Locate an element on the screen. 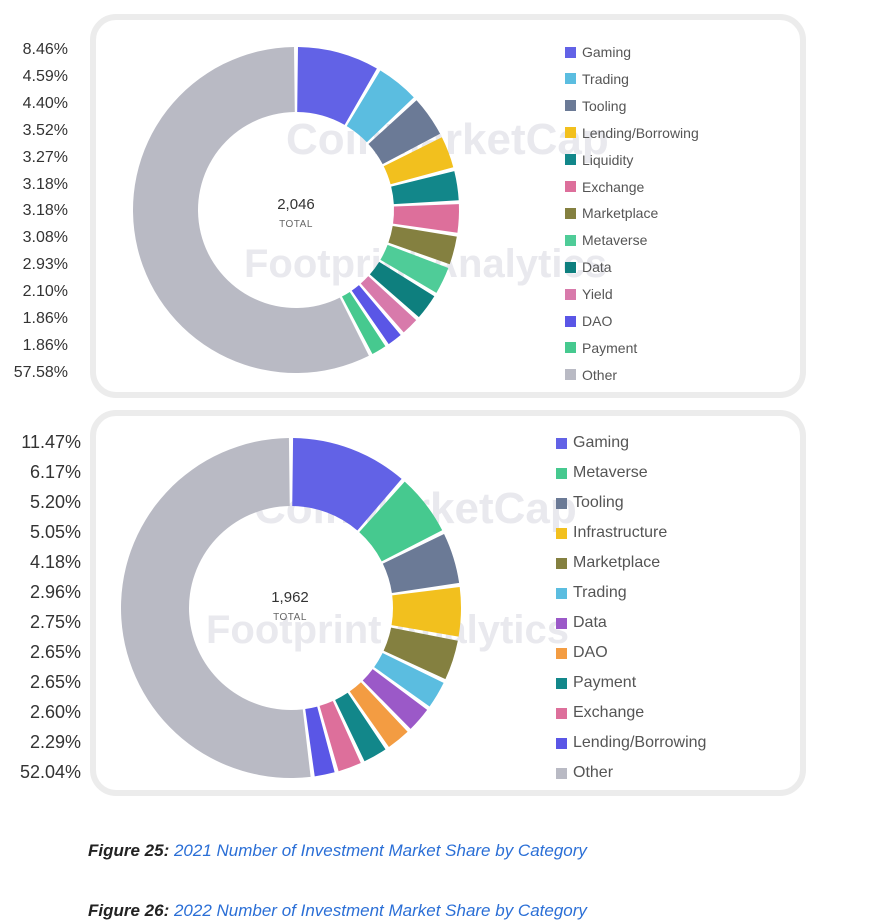  legend-item-infrastructure: Infrastructure is located at coordinates (611, 533).